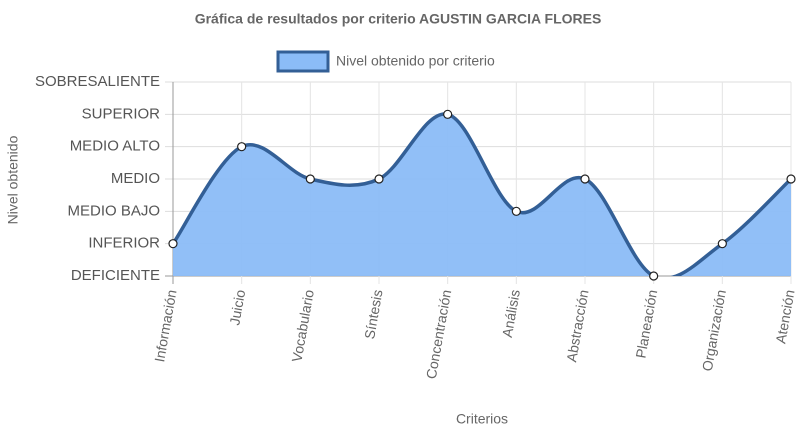  I want to click on x-tick-label: Organización, so click(714, 330).